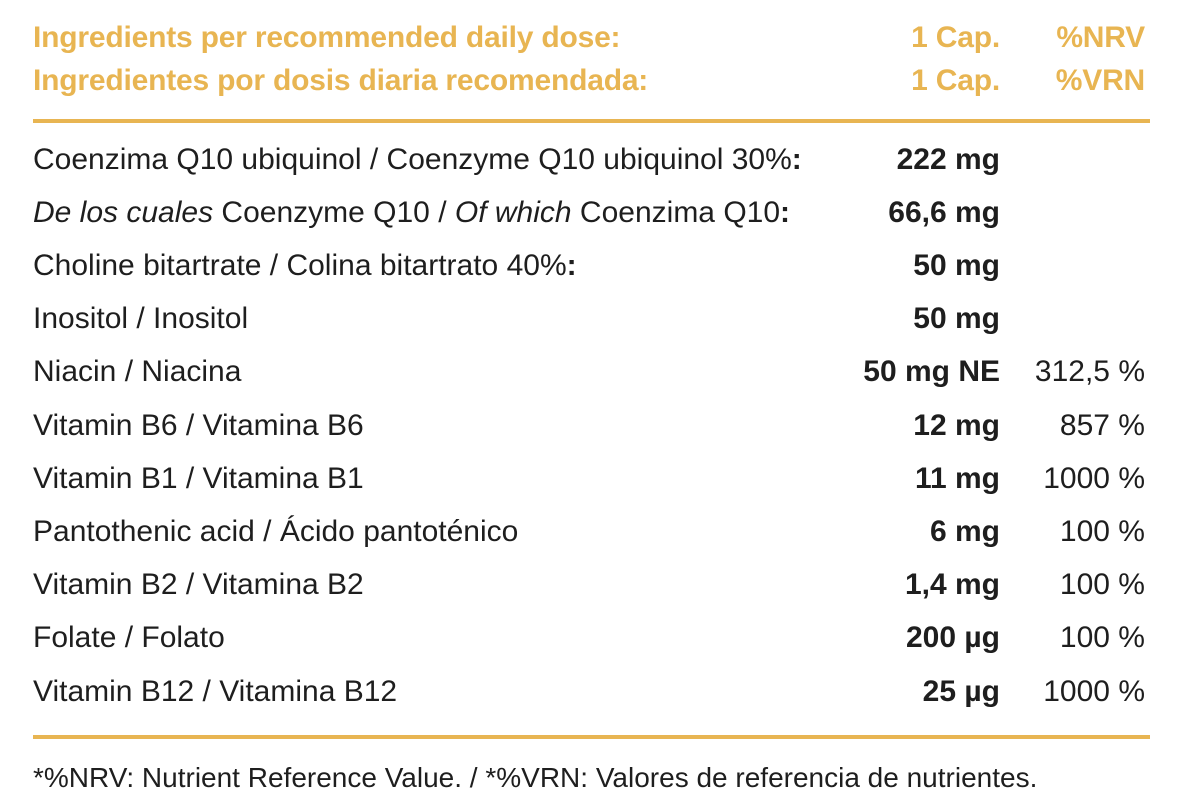  Describe the element at coordinates (589, 426) in the screenshot. I see `table-row: Vitamin B6 / Vitamina B6 12 mg 857 %` at that location.